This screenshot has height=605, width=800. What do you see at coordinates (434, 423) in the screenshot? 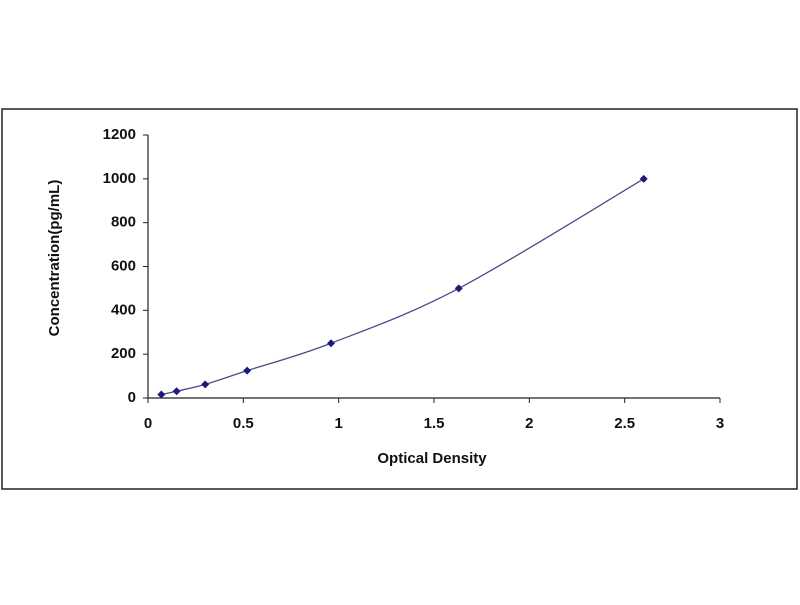
I see `x-tick-label: 1.5` at bounding box center [434, 423].